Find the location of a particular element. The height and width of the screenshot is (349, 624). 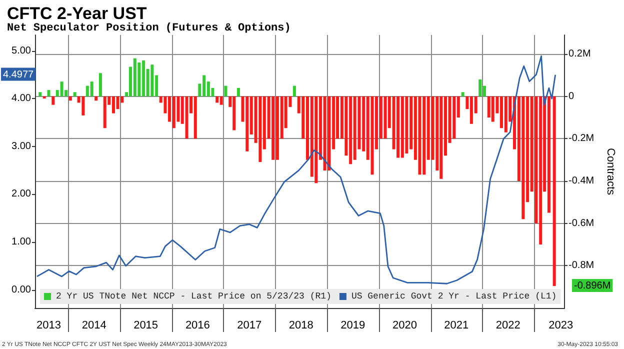

x-tick-label: 2020 is located at coordinates (404, 326).